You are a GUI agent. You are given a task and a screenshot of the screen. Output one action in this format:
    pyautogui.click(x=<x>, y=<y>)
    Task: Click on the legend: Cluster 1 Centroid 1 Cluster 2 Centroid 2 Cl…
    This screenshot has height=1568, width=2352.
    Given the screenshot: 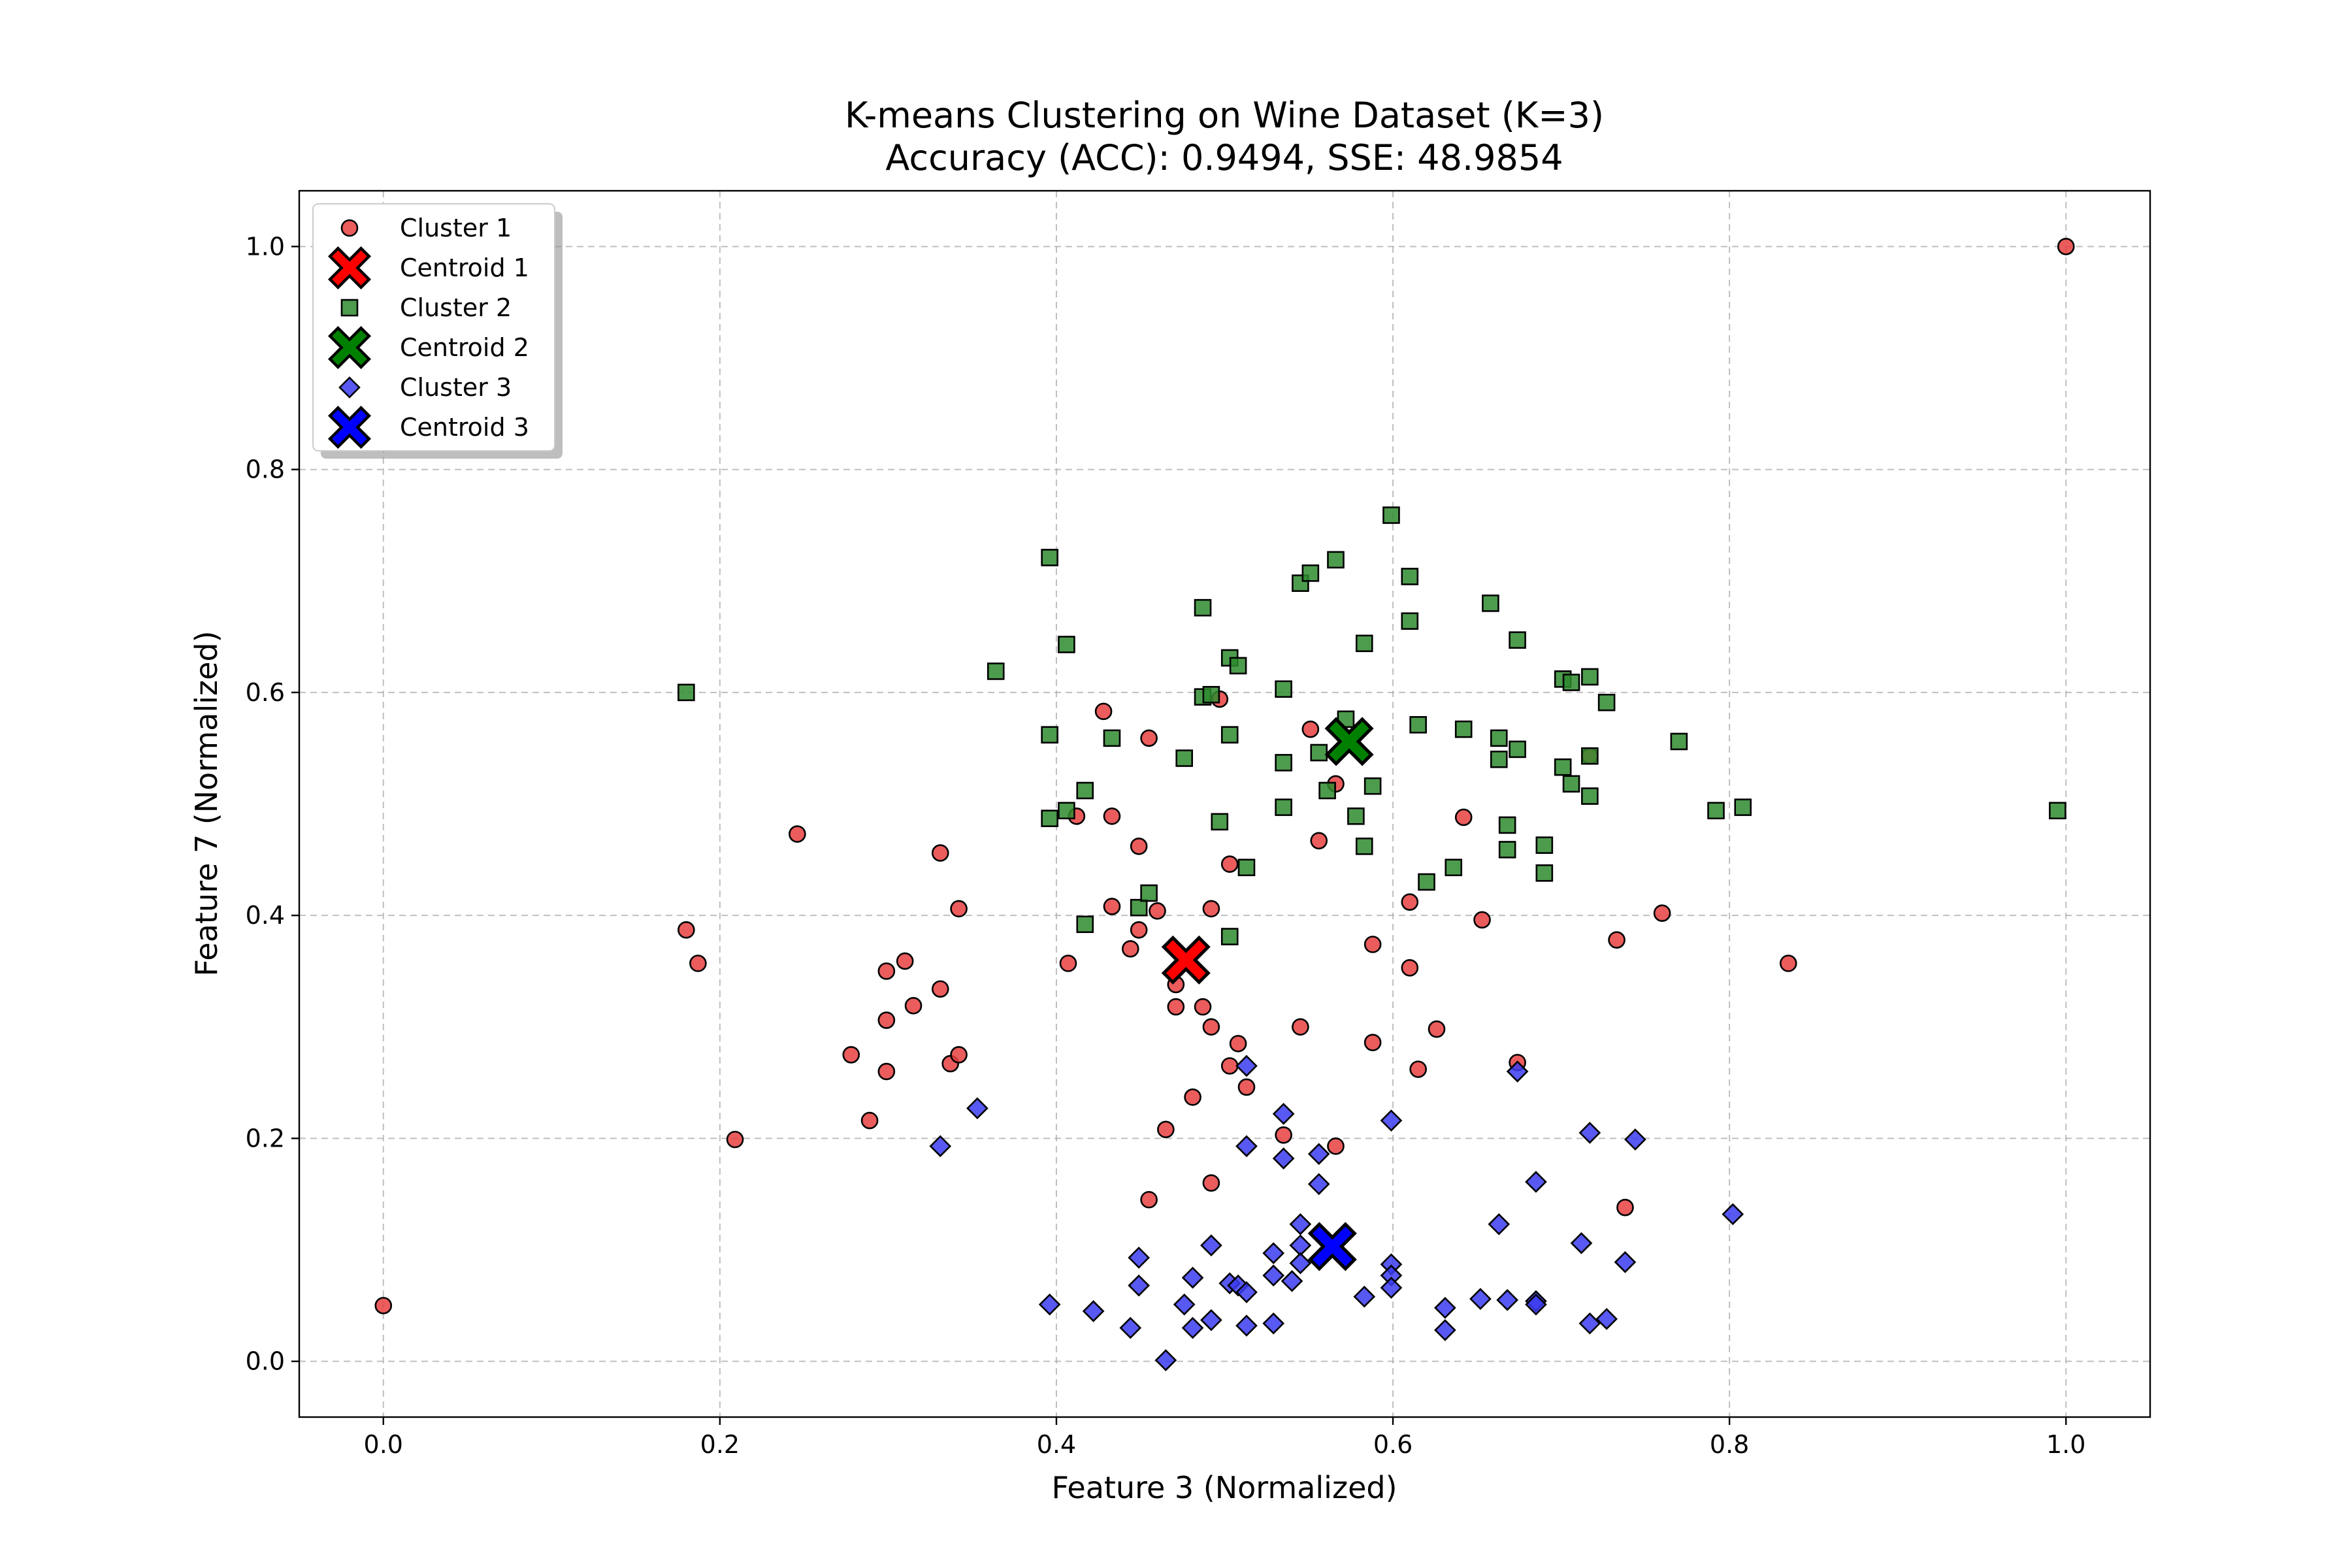 What is the action you would take?
    pyautogui.click(x=437, y=331)
    